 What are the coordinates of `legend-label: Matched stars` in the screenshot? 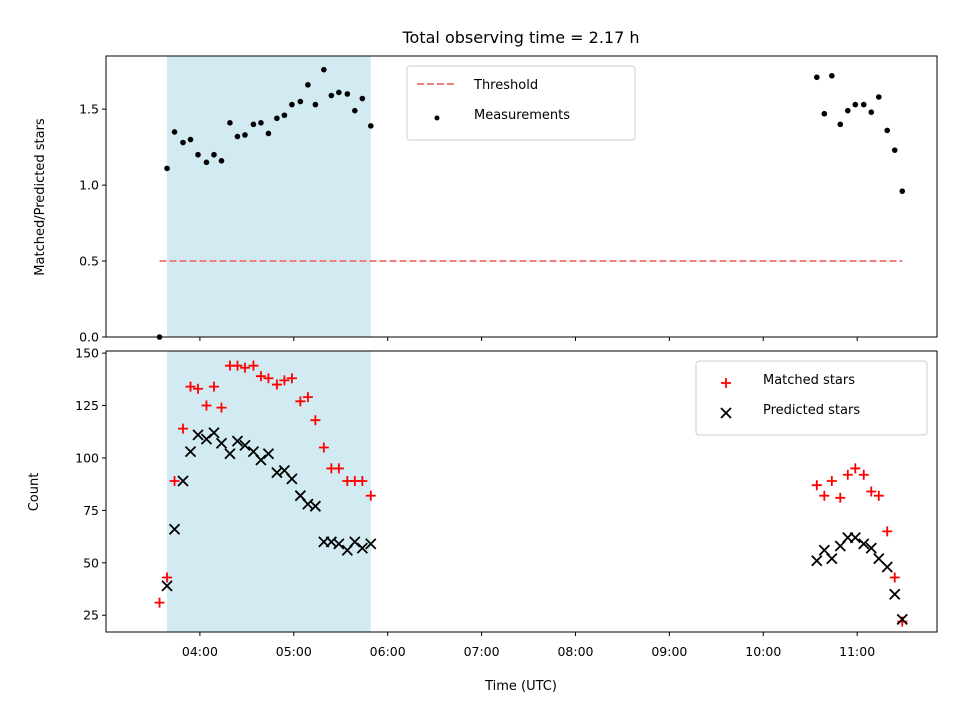 It's located at (809, 380).